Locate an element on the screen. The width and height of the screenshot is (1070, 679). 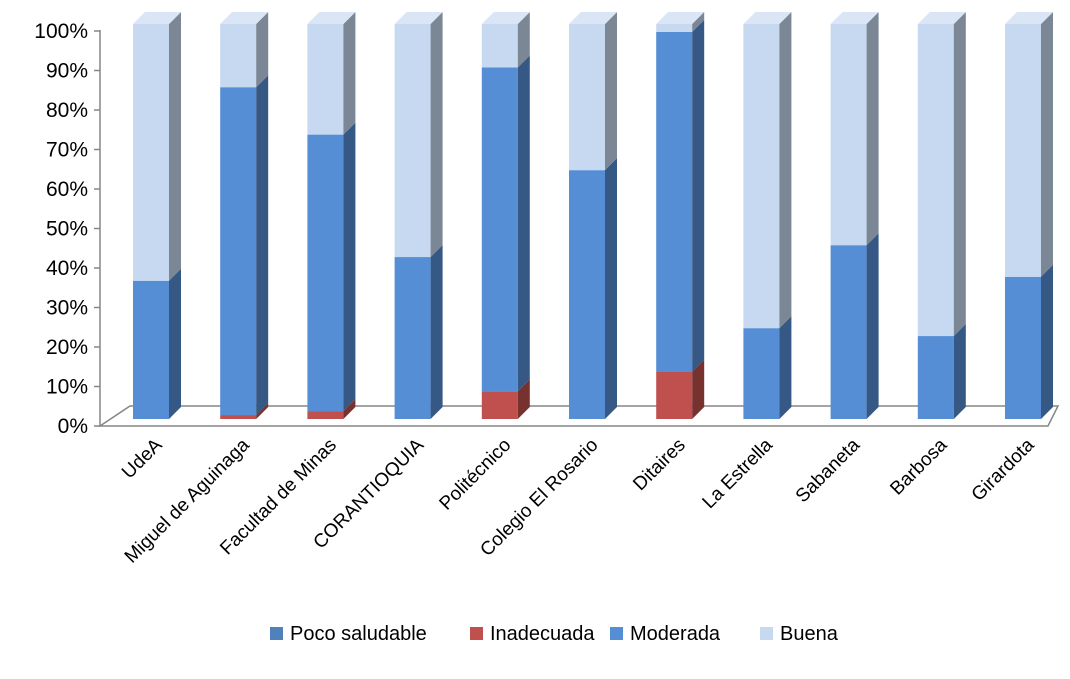
y-tick-label: 10% is located at coordinates (67, 387).